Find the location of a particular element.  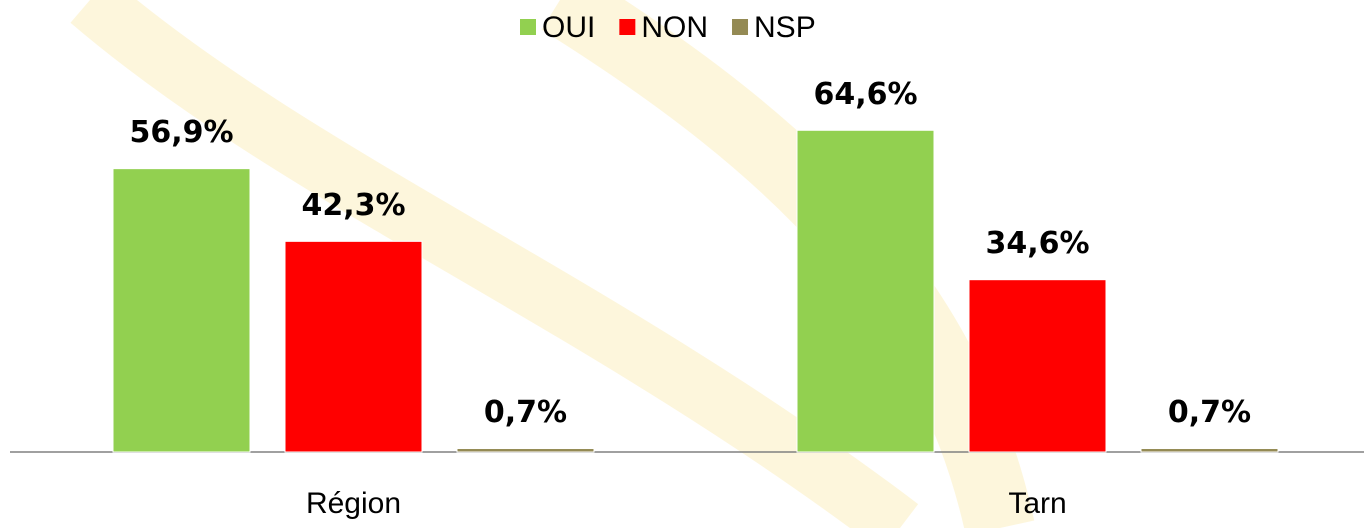

legend-label: NON is located at coordinates (674, 27).